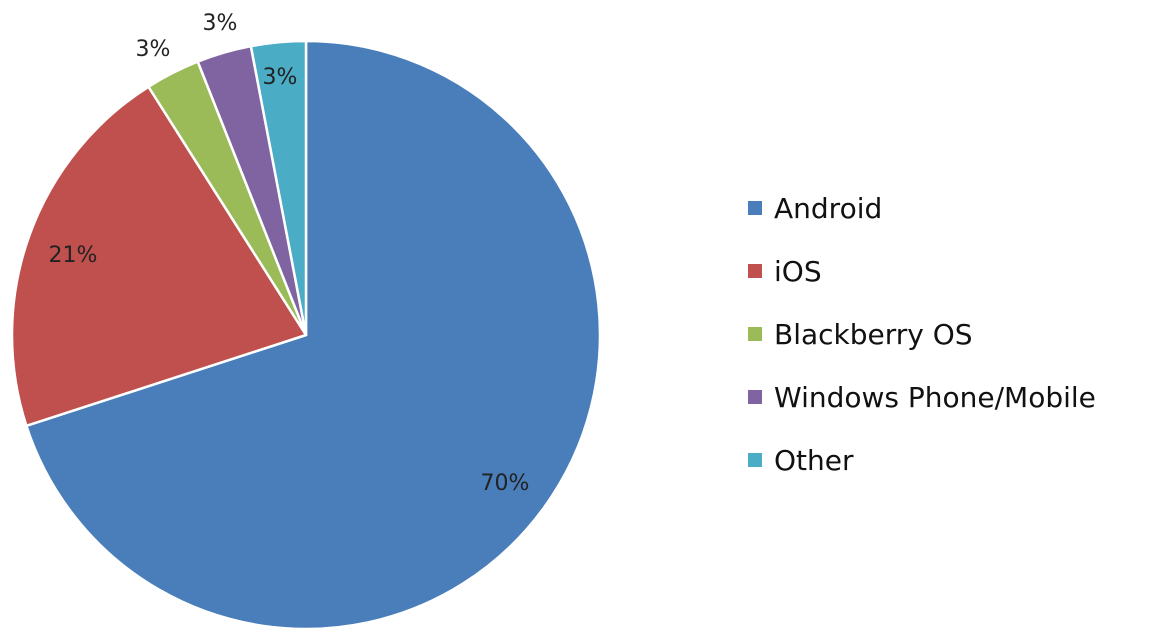  Describe the element at coordinates (153, 49) in the screenshot. I see `data-label-blackberry-os: 3%` at that location.